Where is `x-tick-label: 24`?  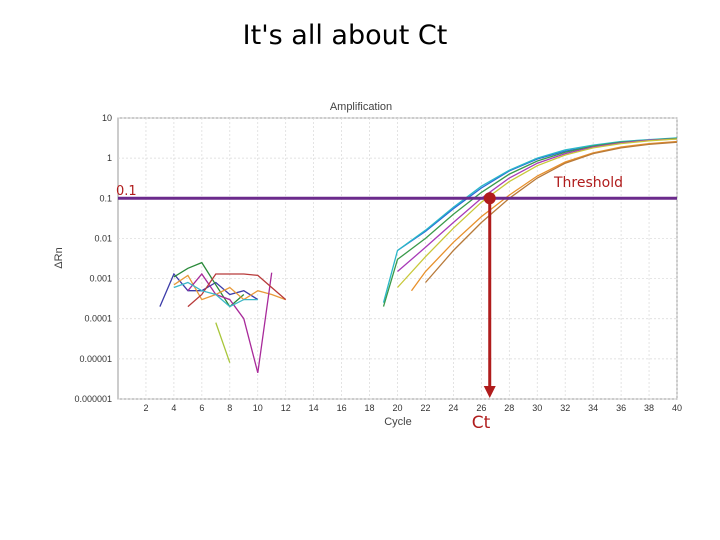 x-tick-label: 24 is located at coordinates (453, 408).